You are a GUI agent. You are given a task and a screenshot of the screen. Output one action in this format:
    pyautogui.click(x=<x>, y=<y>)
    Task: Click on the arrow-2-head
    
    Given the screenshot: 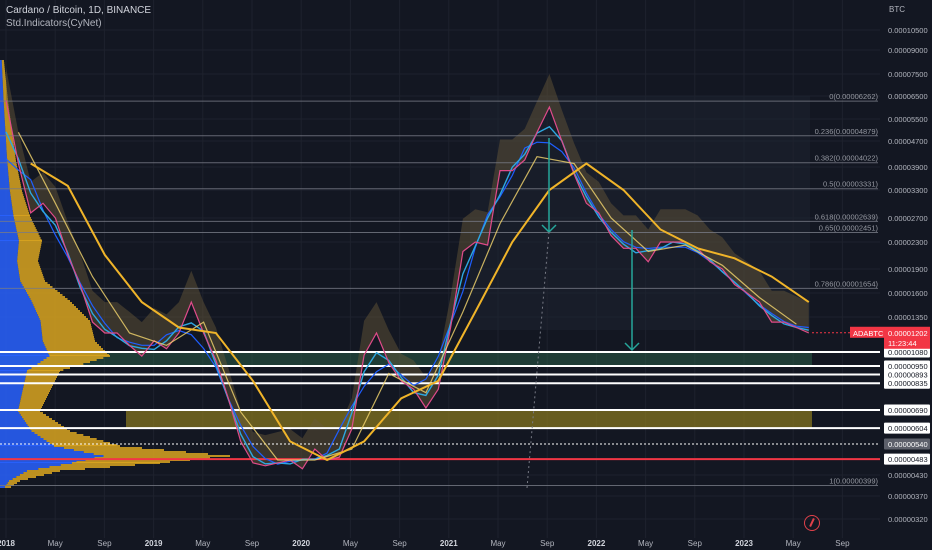 What is the action you would take?
    pyautogui.click(x=632, y=347)
    